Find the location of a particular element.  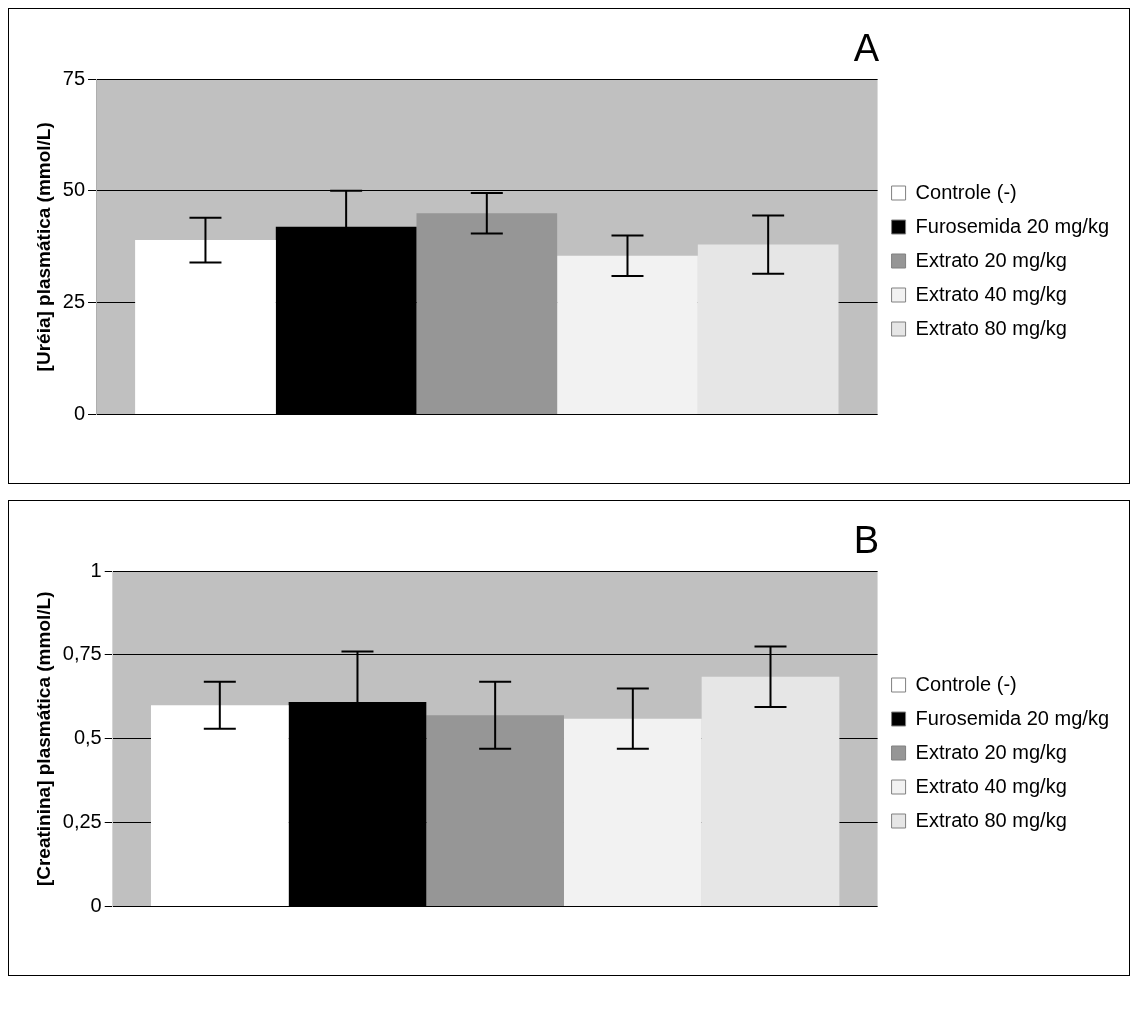

y-tick-label: 0,25 is located at coordinates (82, 821).